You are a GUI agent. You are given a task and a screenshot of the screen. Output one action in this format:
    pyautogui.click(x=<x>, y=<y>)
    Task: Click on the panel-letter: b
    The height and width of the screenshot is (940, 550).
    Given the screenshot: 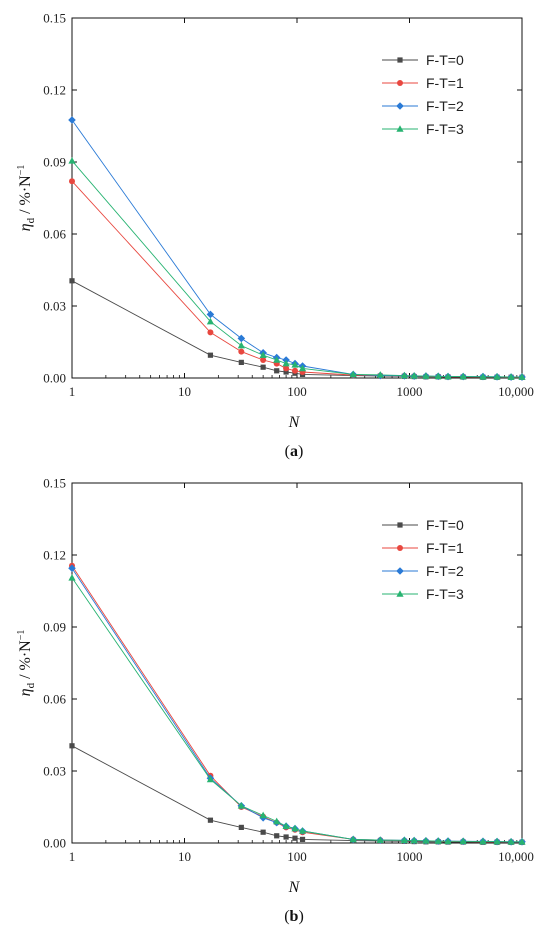 What is the action you would take?
    pyautogui.click(x=294, y=916)
    